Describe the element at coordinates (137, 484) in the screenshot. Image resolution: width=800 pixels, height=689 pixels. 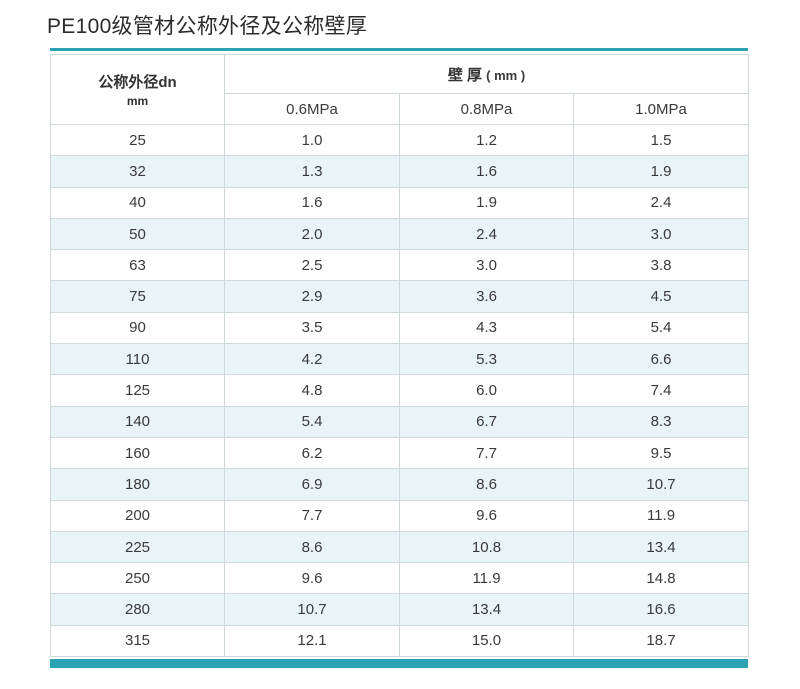
I see `diameter-cell: 180` at that location.